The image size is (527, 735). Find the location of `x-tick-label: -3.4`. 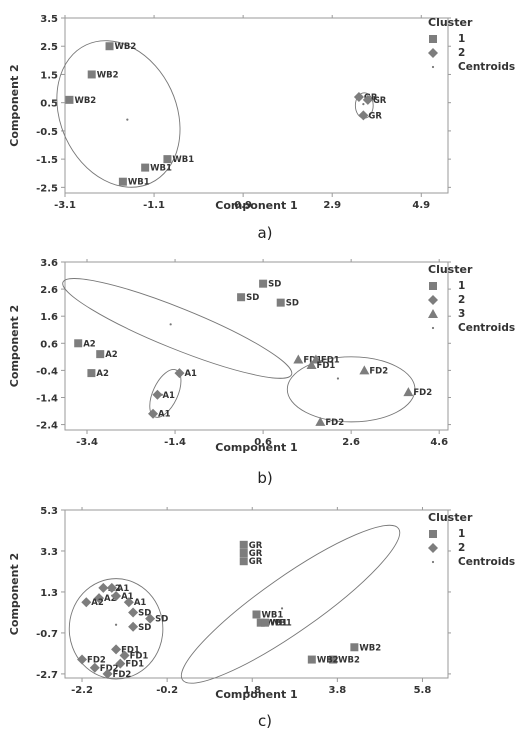

x-tick-label: -3.4 is located at coordinates (87, 442).